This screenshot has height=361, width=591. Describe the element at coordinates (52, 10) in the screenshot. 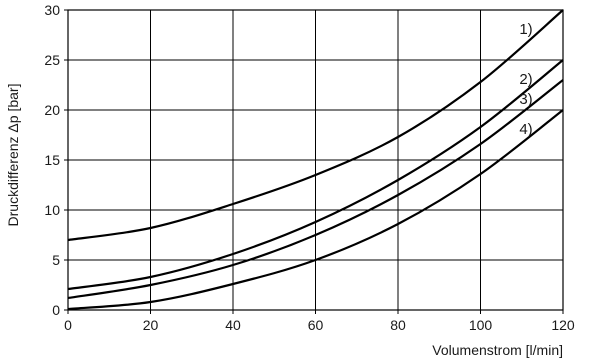

I see `y-tick-label: 30` at that location.